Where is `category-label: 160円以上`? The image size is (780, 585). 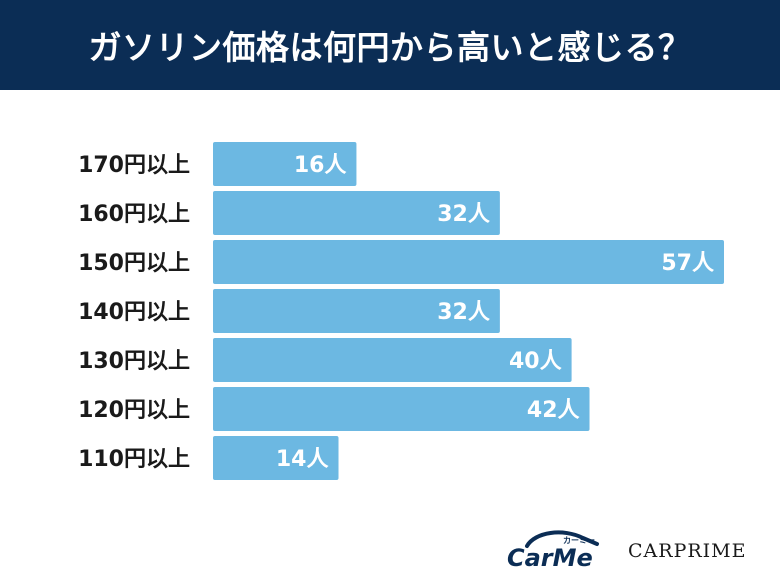 category-label: 160円以上 is located at coordinates (134, 214).